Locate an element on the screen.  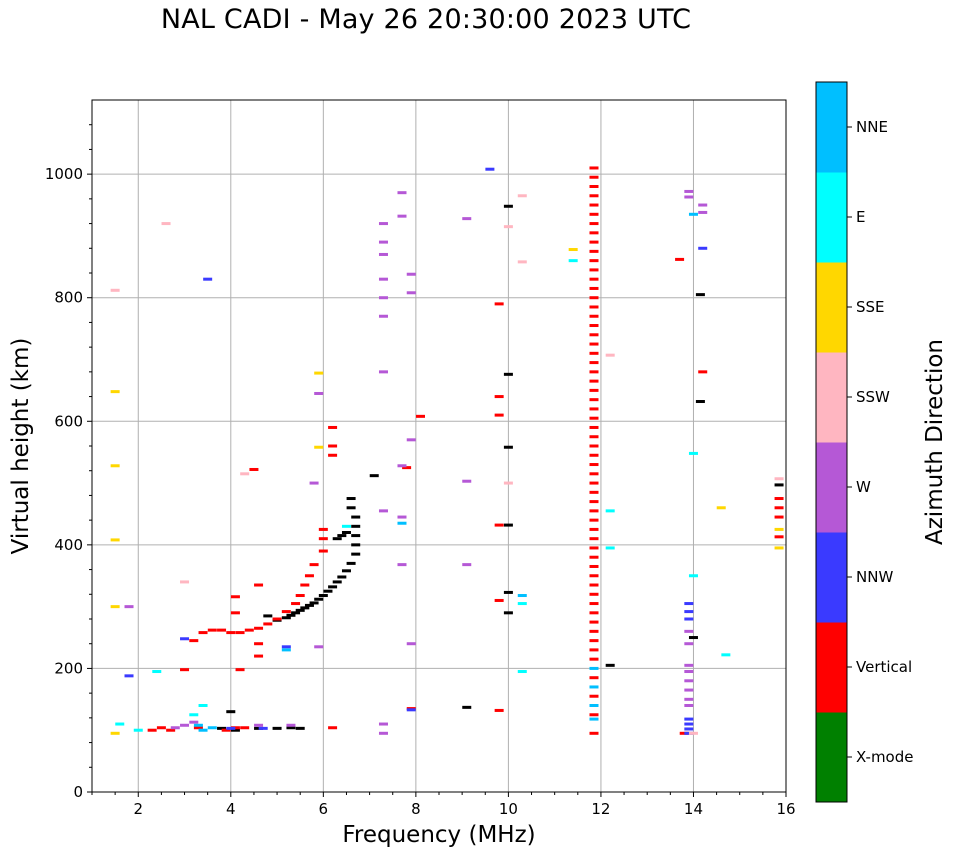
x-tick-label: 14 is located at coordinates (693, 809).